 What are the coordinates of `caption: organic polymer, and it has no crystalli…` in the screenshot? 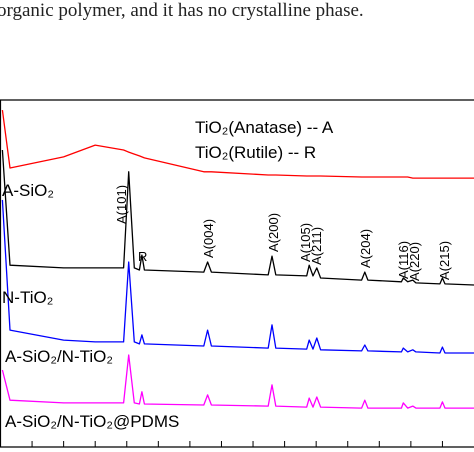 It's located at (182, 10).